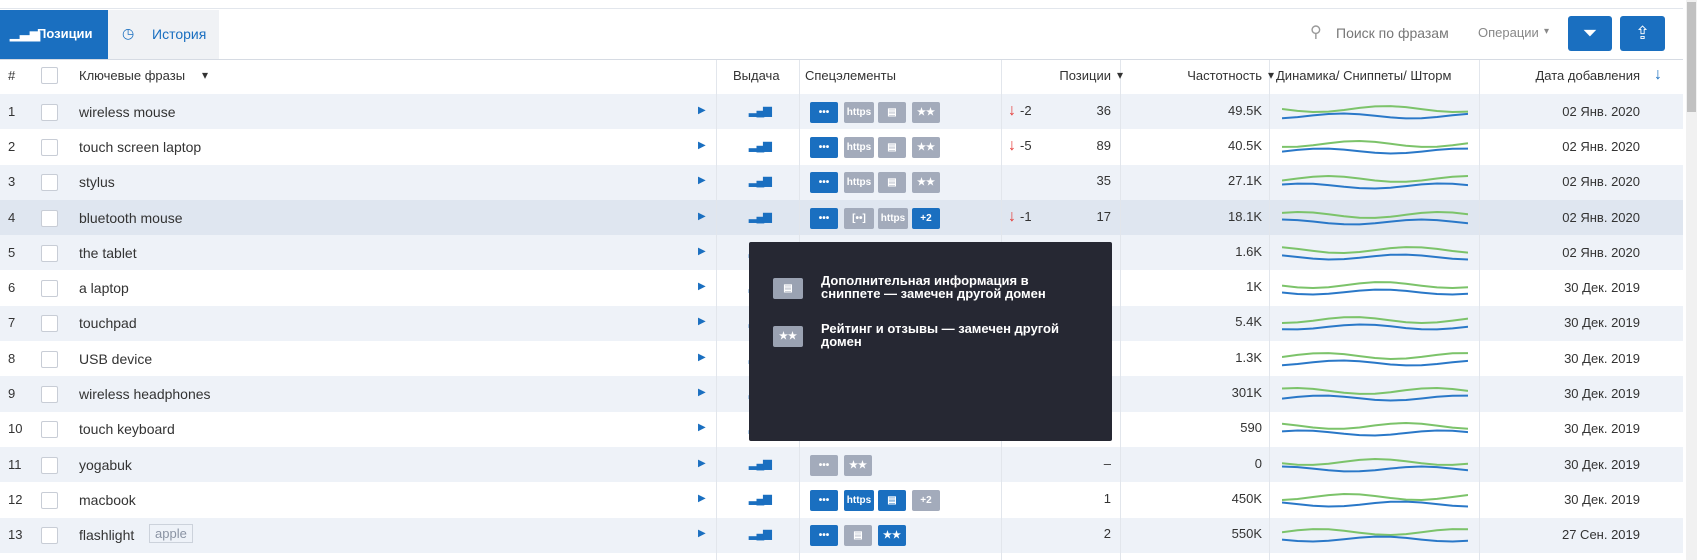 Image resolution: width=1697 pixels, height=560 pixels. I want to click on special-badge: https, so click(859, 112).